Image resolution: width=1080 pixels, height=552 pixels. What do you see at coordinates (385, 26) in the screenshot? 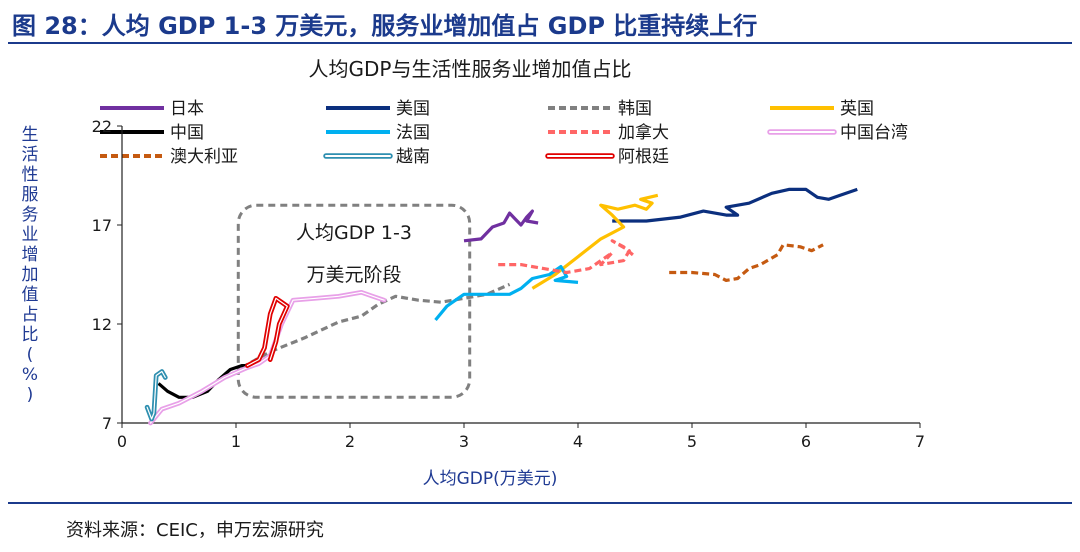
I see `figure-title: 图 28：人均 GDP 1-3 万美元，服务业增加值占 GDP 比重持续上行` at bounding box center [385, 26].